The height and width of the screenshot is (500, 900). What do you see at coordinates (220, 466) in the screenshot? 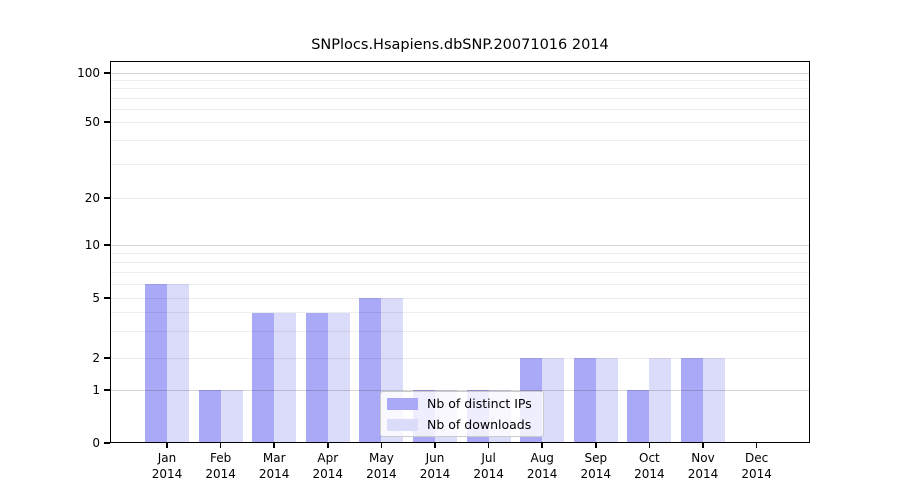
I see `x-axis-month-label: Feb 2014` at bounding box center [220, 466].